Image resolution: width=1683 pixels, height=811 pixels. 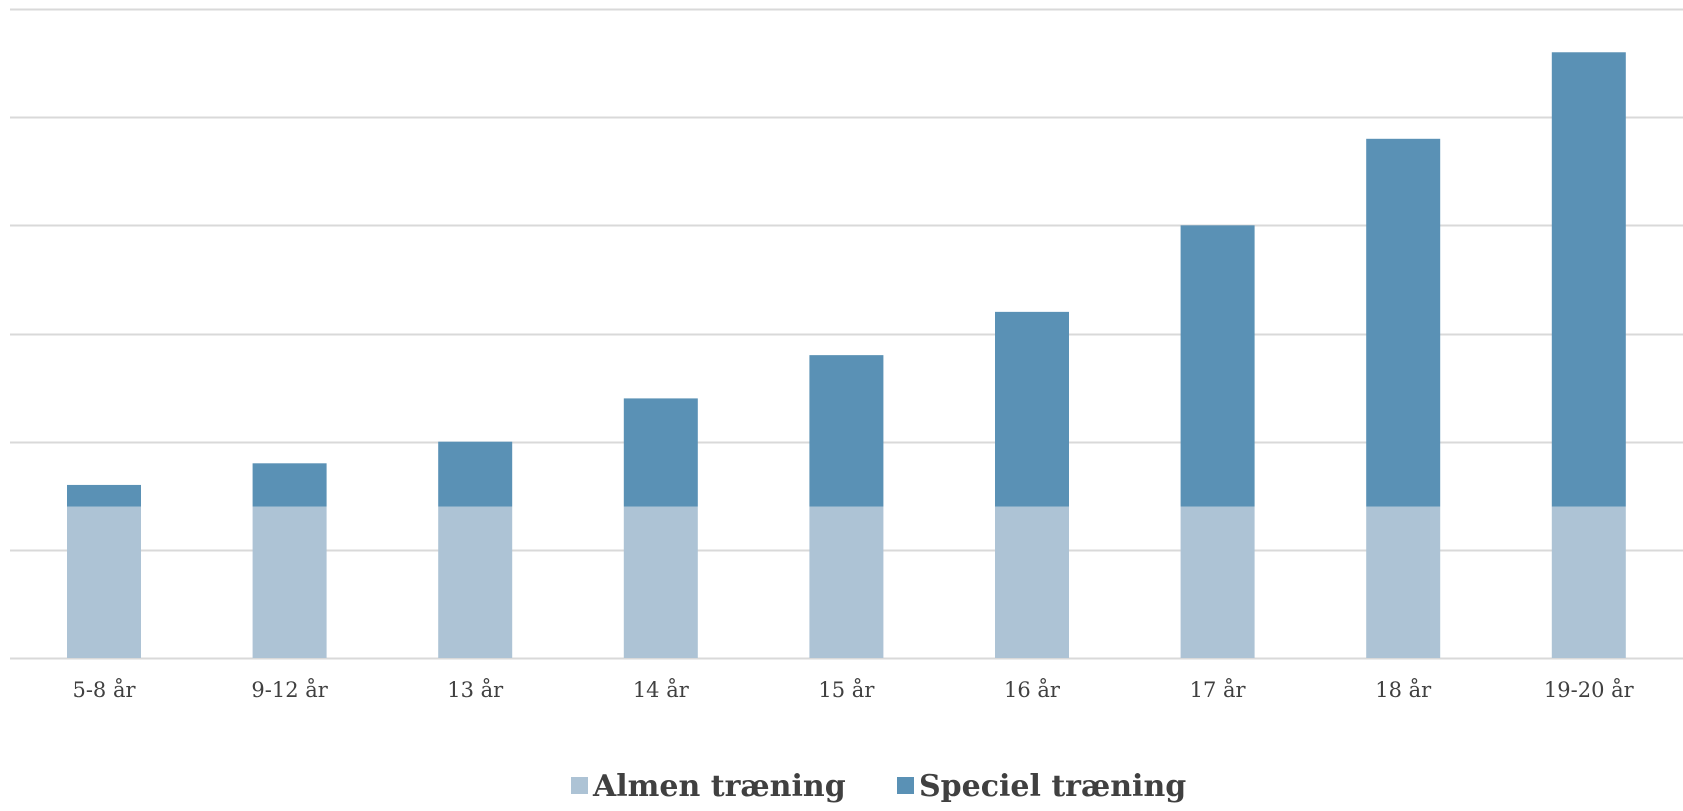 What do you see at coordinates (104, 690) in the screenshot?
I see `x-tick-label: 5-8 år` at bounding box center [104, 690].